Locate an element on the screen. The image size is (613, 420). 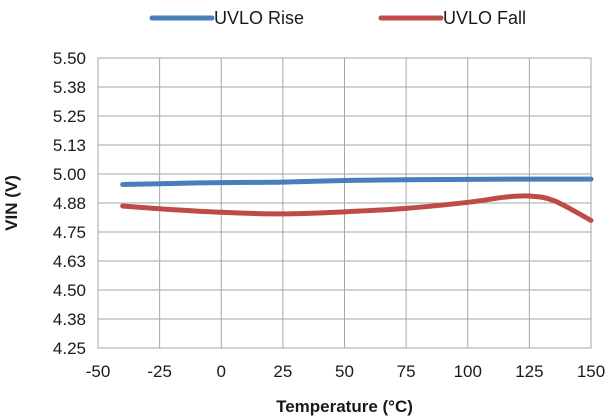
y-tick-label: 5.50 is located at coordinates (69, 58).